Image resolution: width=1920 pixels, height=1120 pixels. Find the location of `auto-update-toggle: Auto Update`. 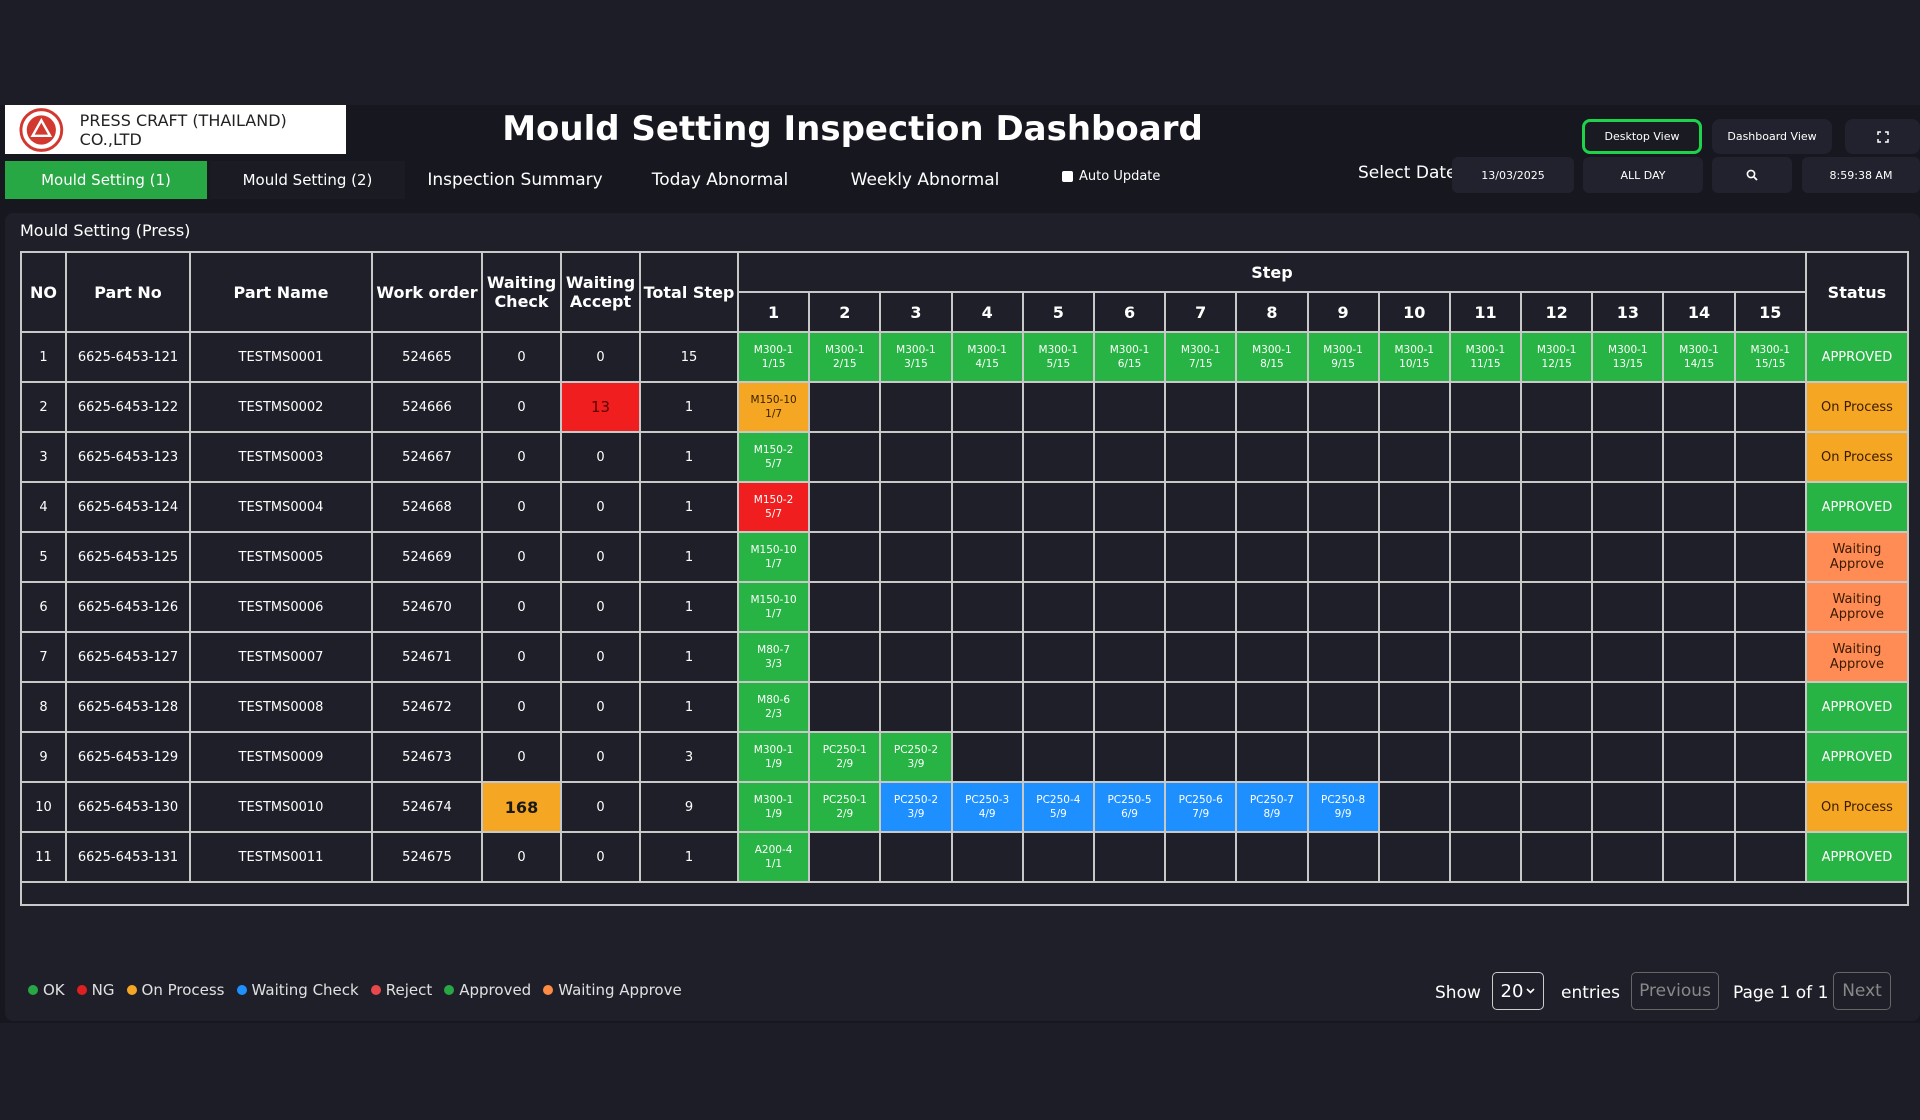

auto-update-toggle: Auto Update is located at coordinates (1111, 176).